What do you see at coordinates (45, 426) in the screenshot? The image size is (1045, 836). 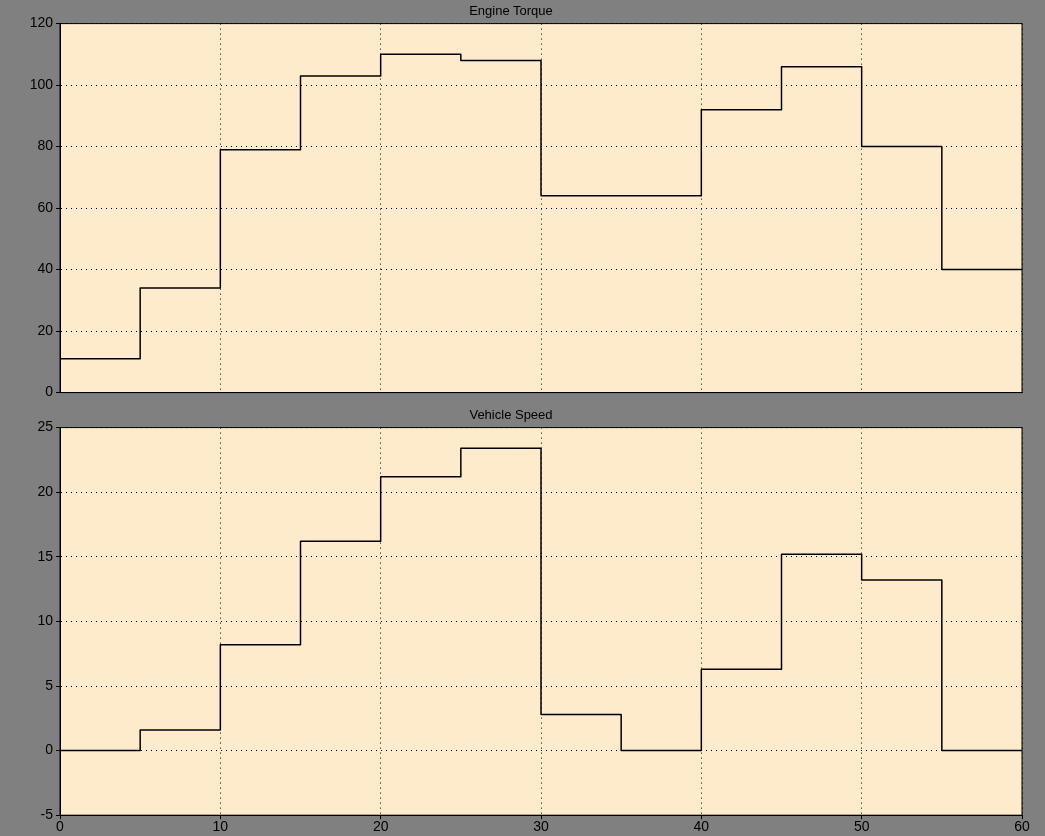 I see `y-tick-label: 25` at bounding box center [45, 426].